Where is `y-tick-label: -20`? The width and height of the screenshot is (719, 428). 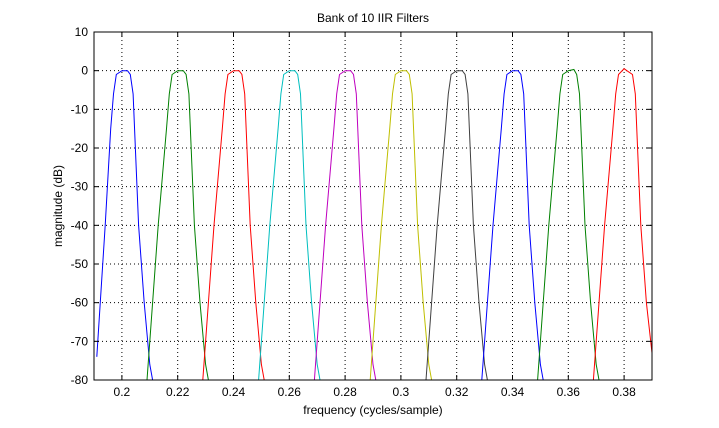 y-tick-label: -20 is located at coordinates (80, 148).